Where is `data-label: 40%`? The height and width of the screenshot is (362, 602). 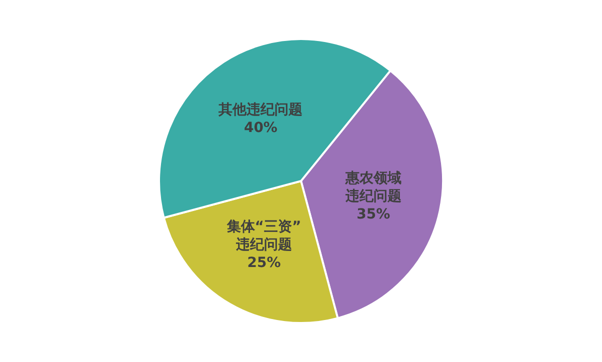
data-label: 40% is located at coordinates (261, 128).